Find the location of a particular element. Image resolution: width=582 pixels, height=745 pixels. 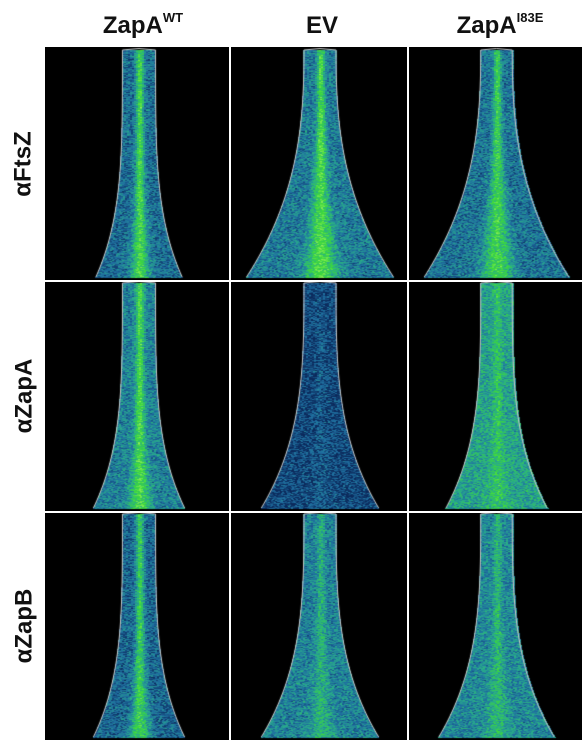

column-header-superscript: WT is located at coordinates (173, 17).